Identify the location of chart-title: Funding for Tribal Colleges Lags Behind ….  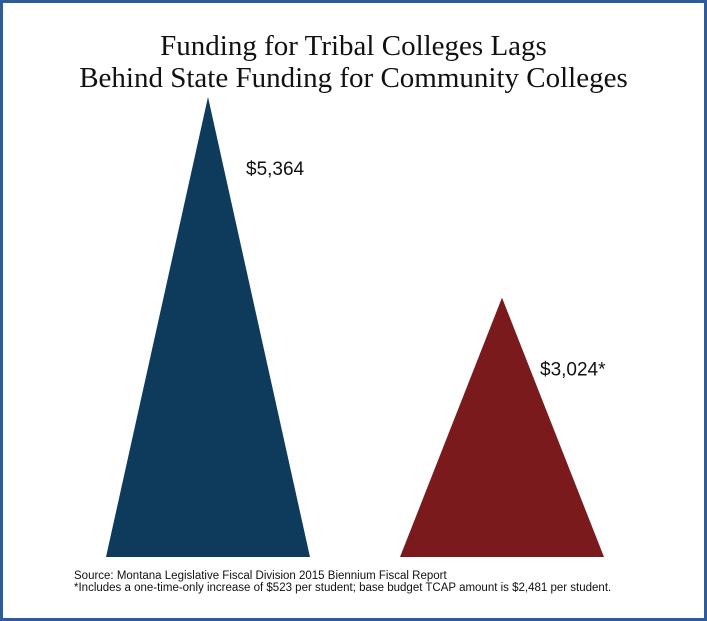
(353, 62).